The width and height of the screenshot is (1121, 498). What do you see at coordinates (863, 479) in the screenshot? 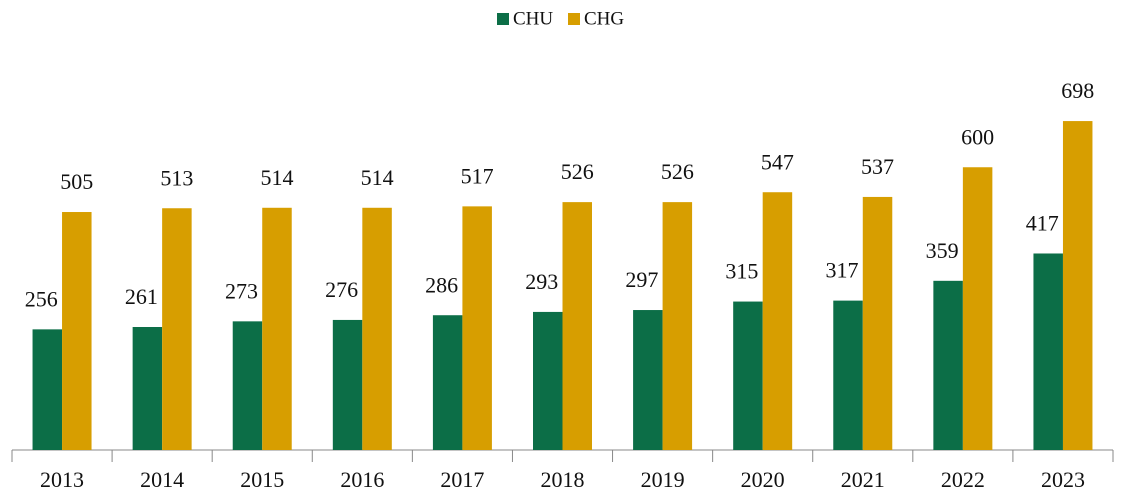
I see `x-tick-label: 2021` at bounding box center [863, 479].